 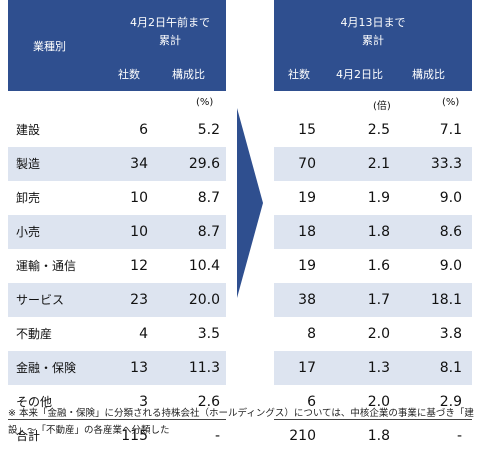 What do you see at coordinates (188, 74) in the screenshot?
I see `left-col-share: 構成比` at bounding box center [188, 74].